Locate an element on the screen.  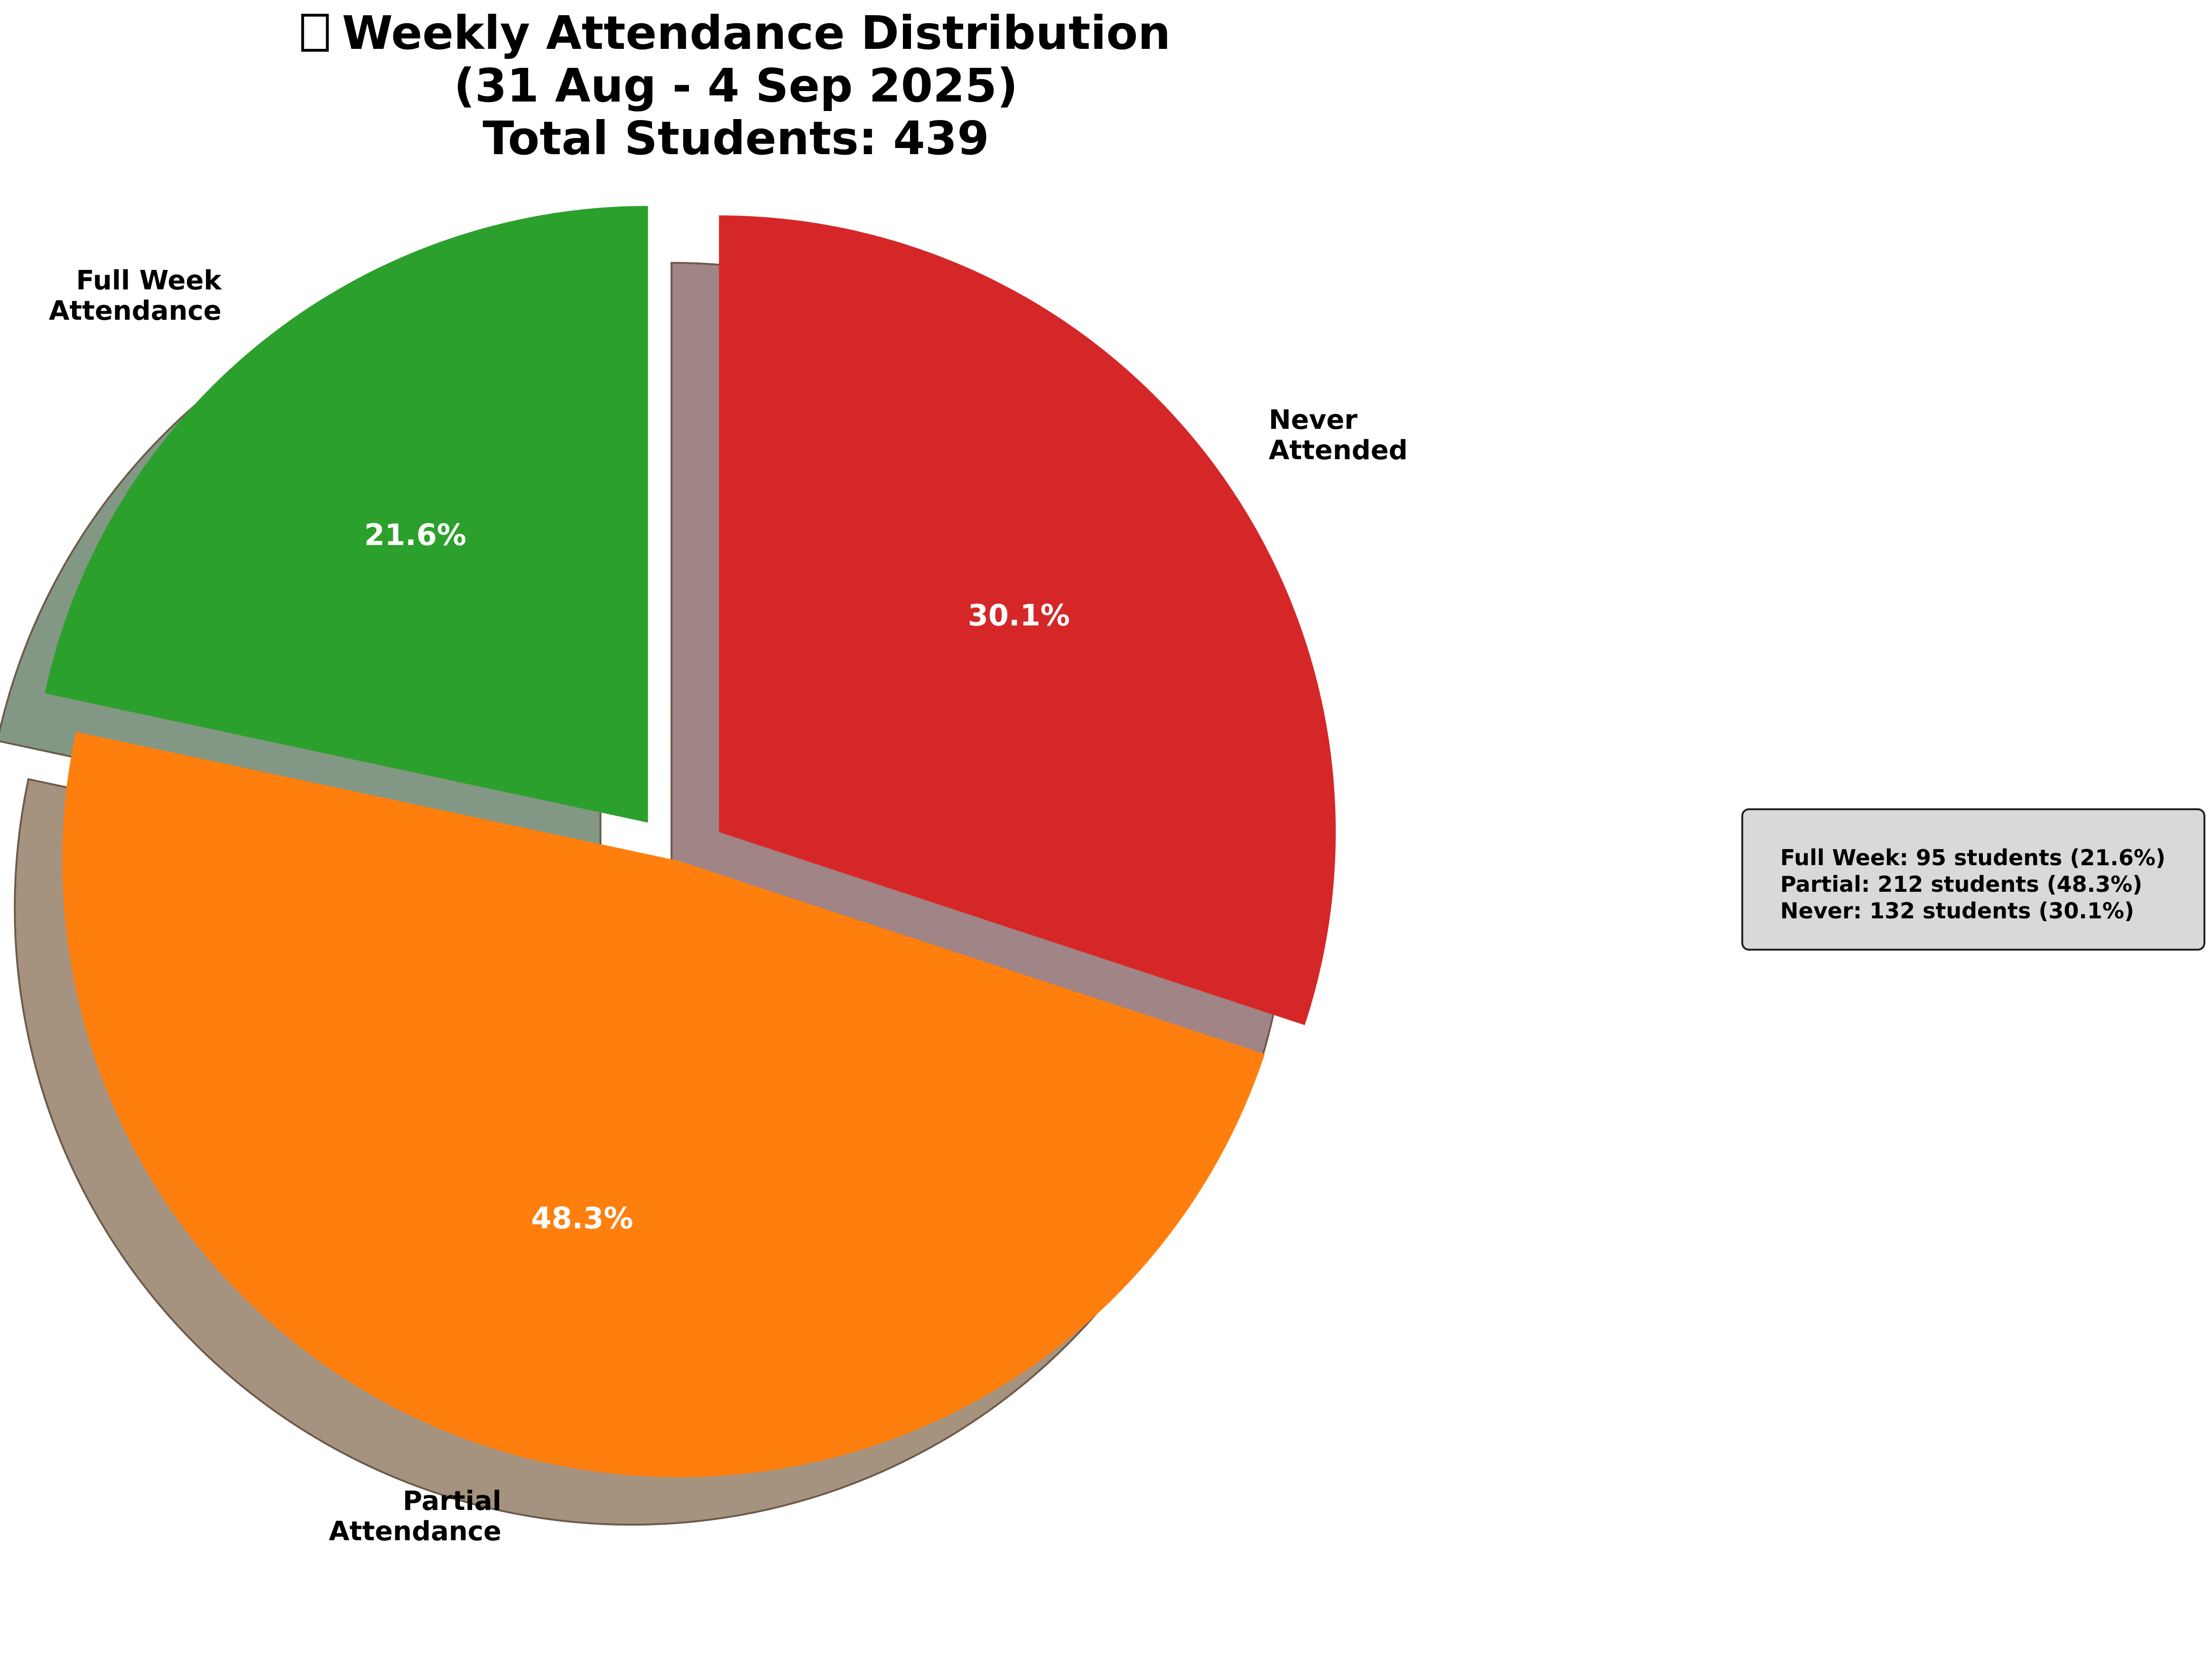
pie-category-label-line: Attended is located at coordinates (1338, 451).